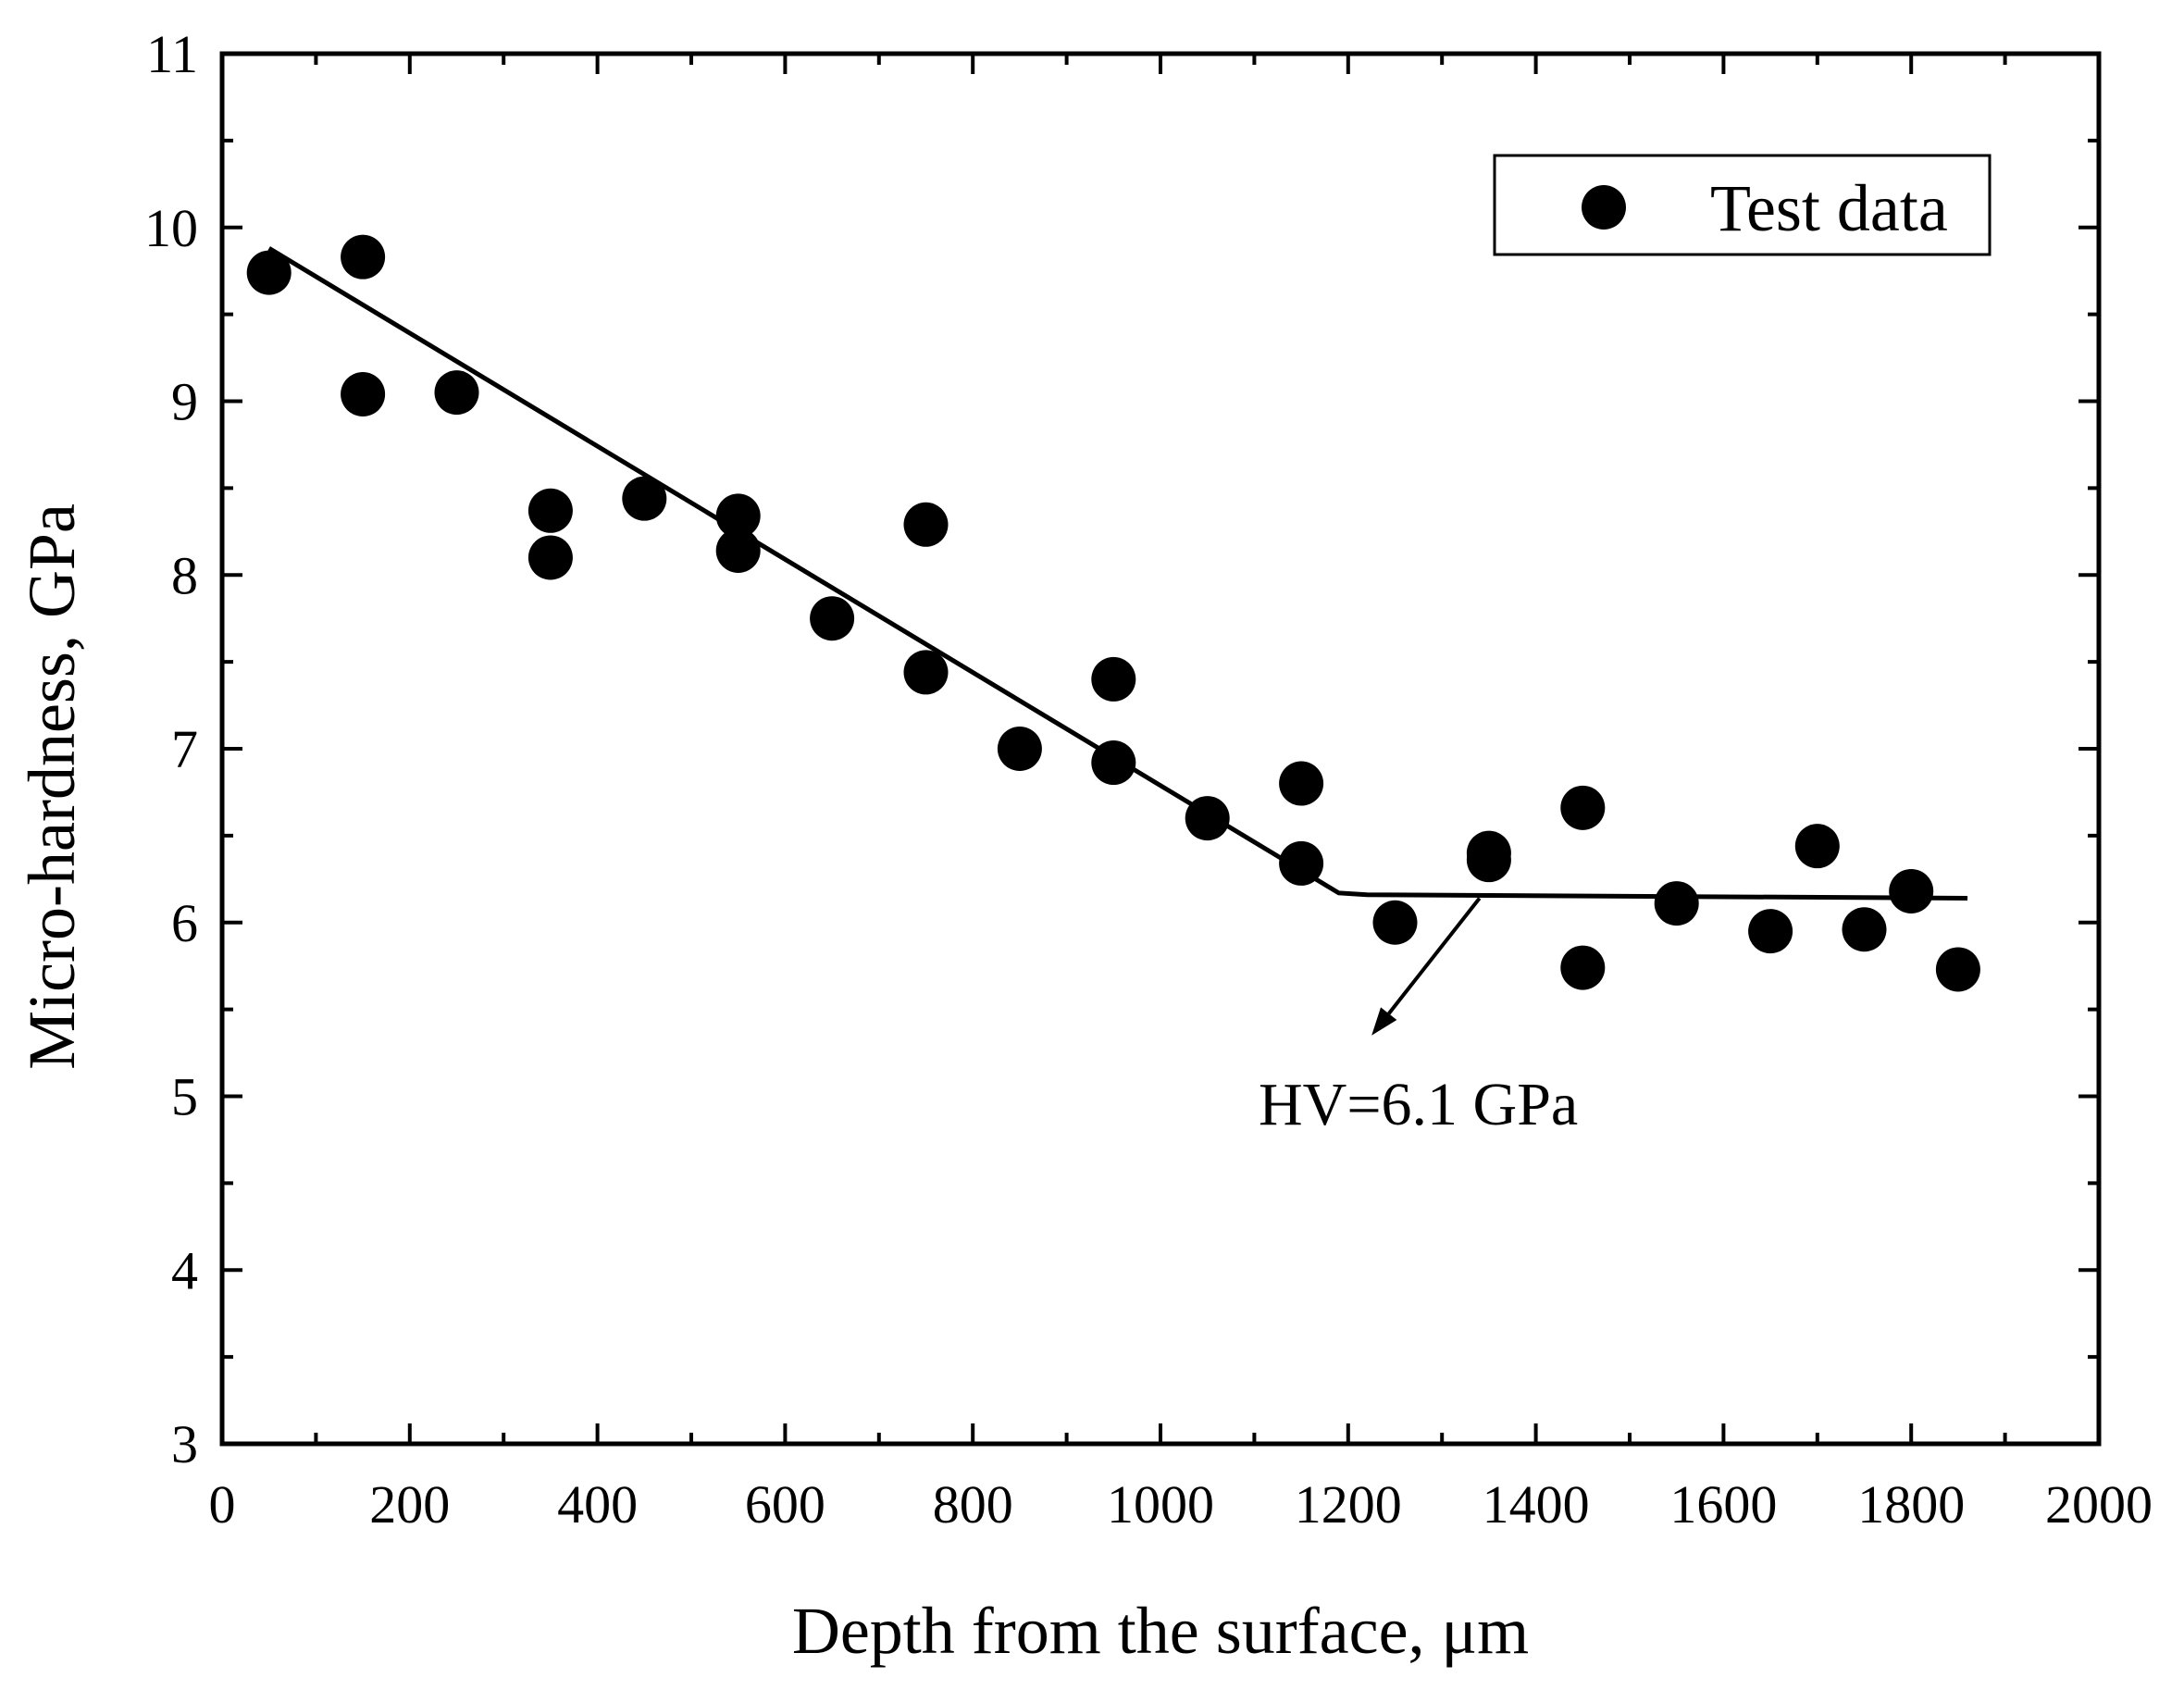 This screenshot has height=1690, width=2184. I want to click on x-tick-label: 1600, so click(1723, 1504).